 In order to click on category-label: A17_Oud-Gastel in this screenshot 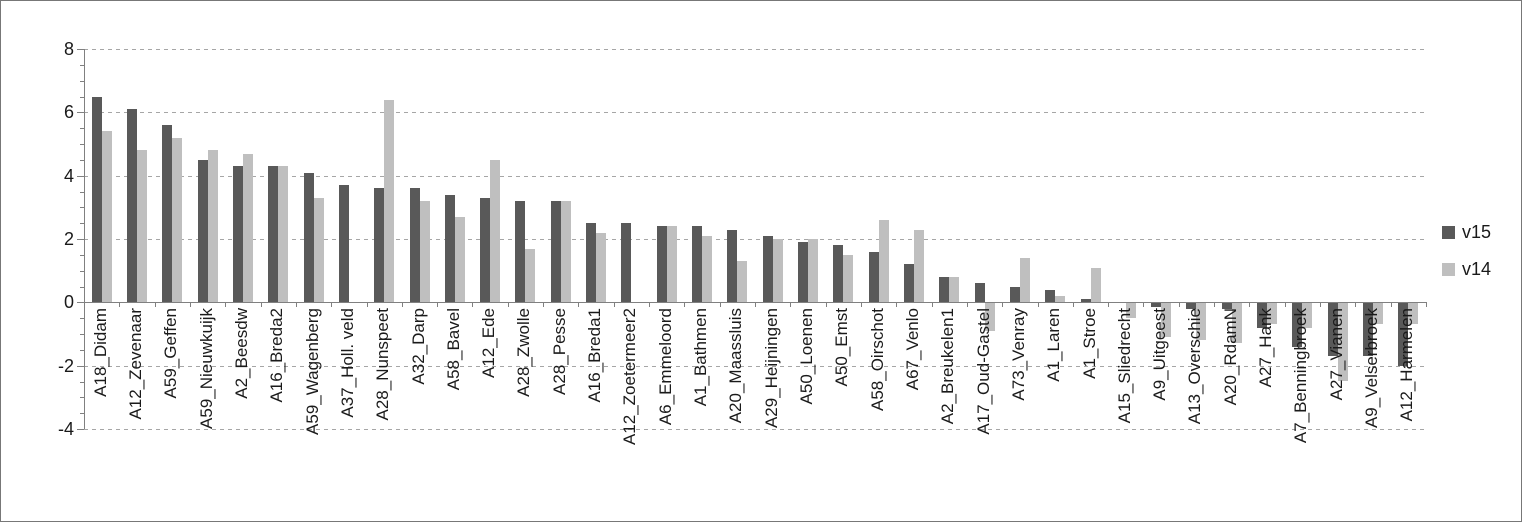, I will do `click(983, 371)`.